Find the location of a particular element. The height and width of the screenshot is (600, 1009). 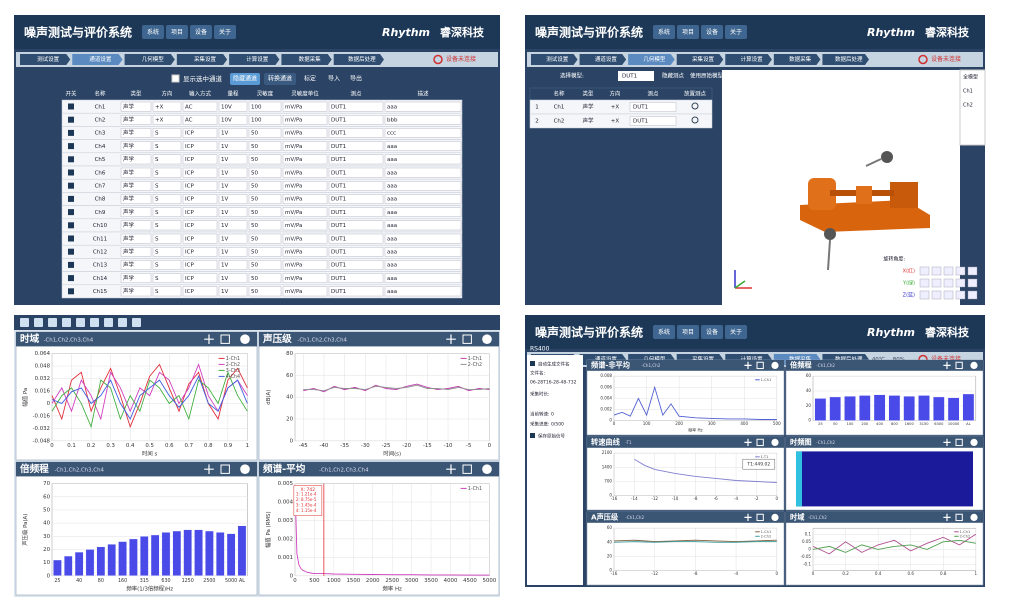

model-select is located at coordinates (636, 76).